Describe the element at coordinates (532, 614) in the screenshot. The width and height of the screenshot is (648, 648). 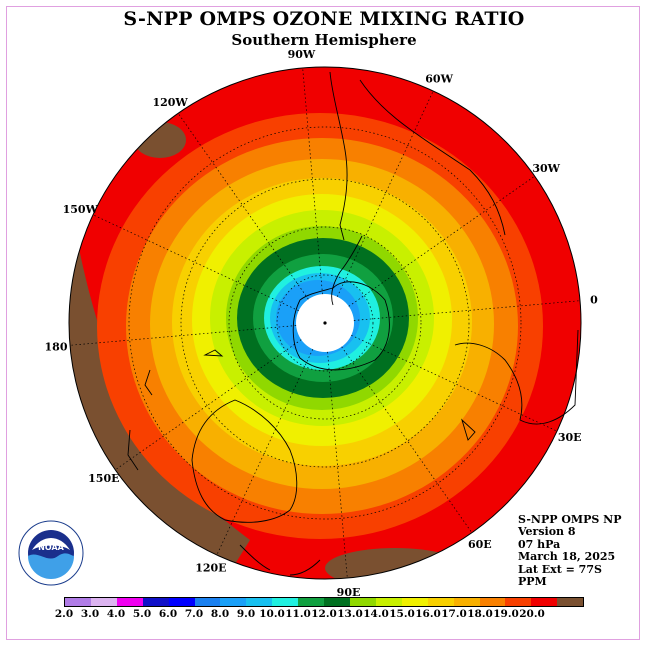
I see `colorbar-tick-label: 20.0` at that location.